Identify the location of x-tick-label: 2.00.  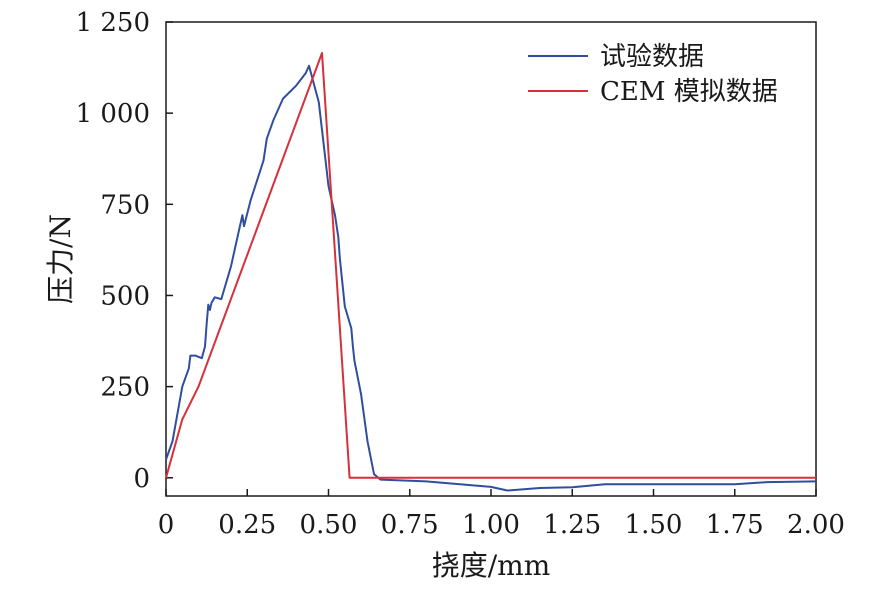
(816, 525).